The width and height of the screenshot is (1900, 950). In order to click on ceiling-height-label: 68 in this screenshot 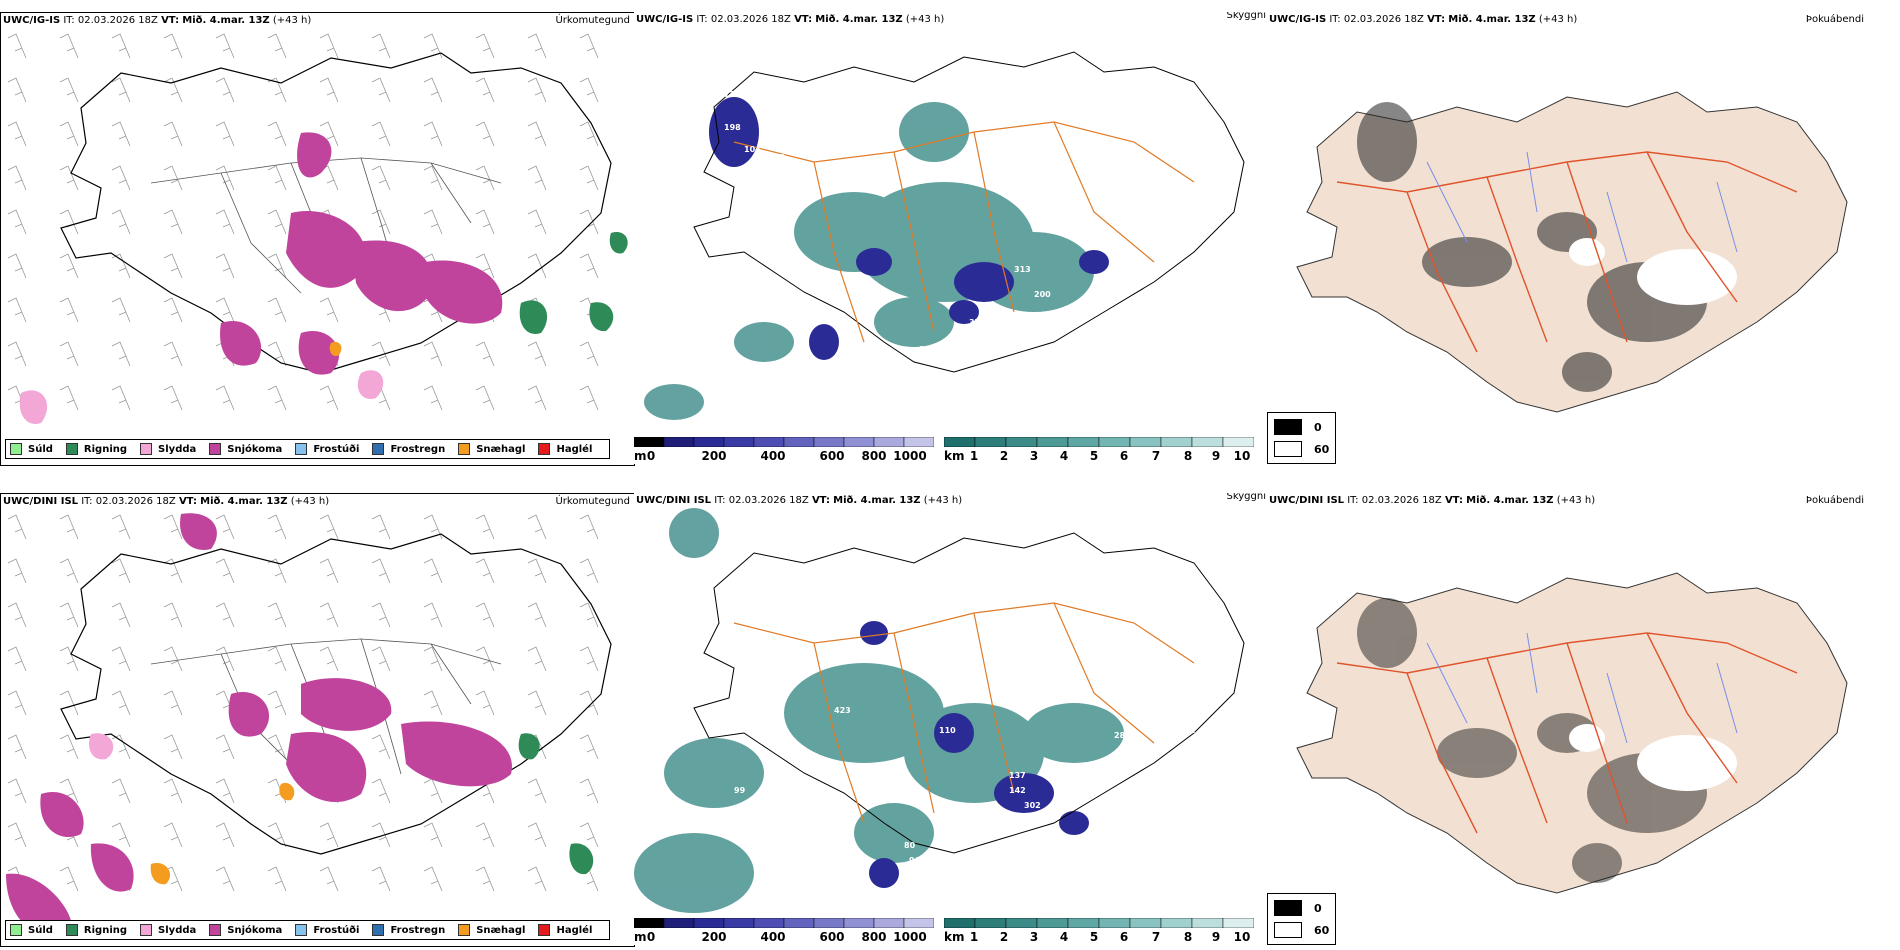, I will do `click(940, 389)`.